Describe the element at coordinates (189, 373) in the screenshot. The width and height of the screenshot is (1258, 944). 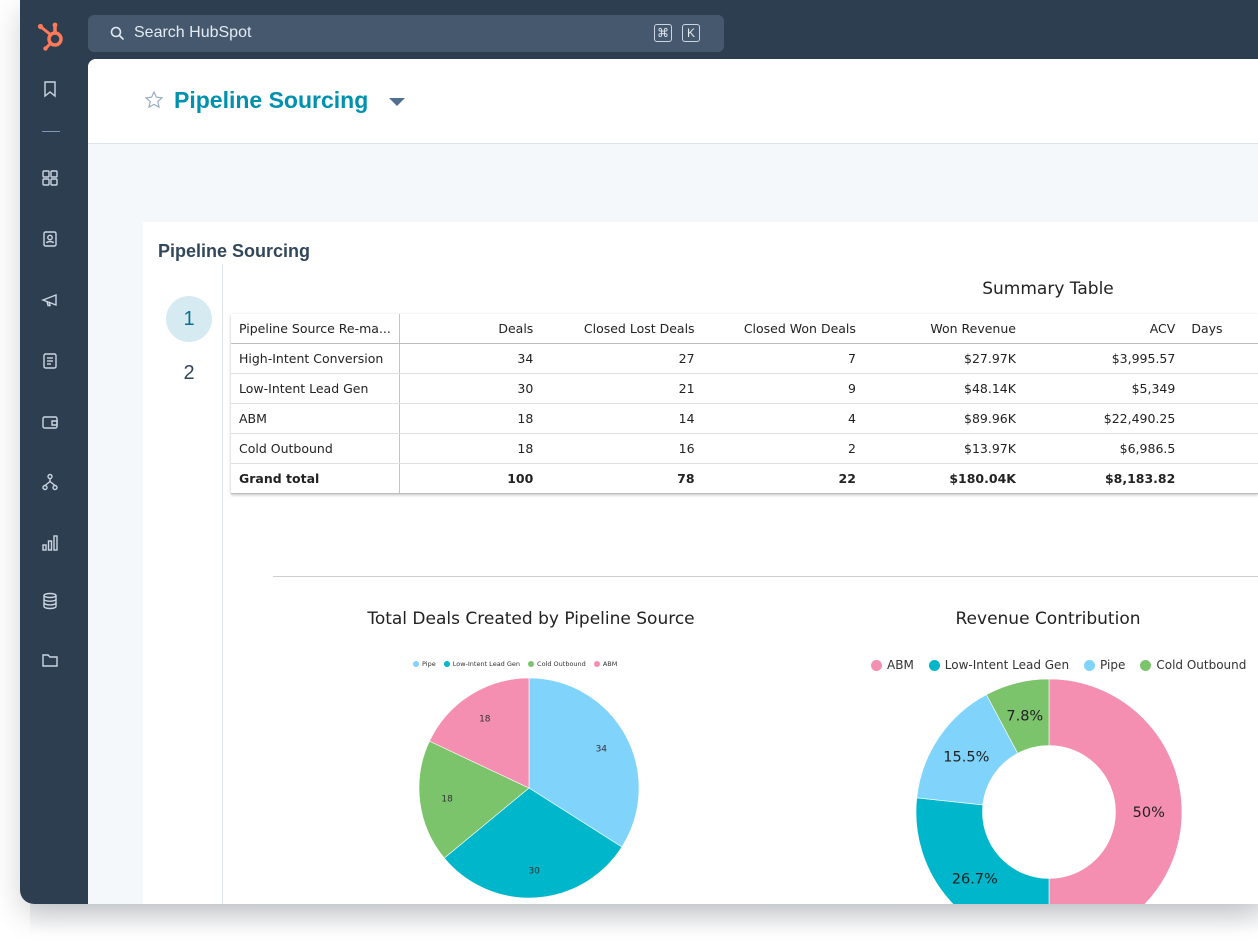
I see `page-tab-2: 2` at that location.